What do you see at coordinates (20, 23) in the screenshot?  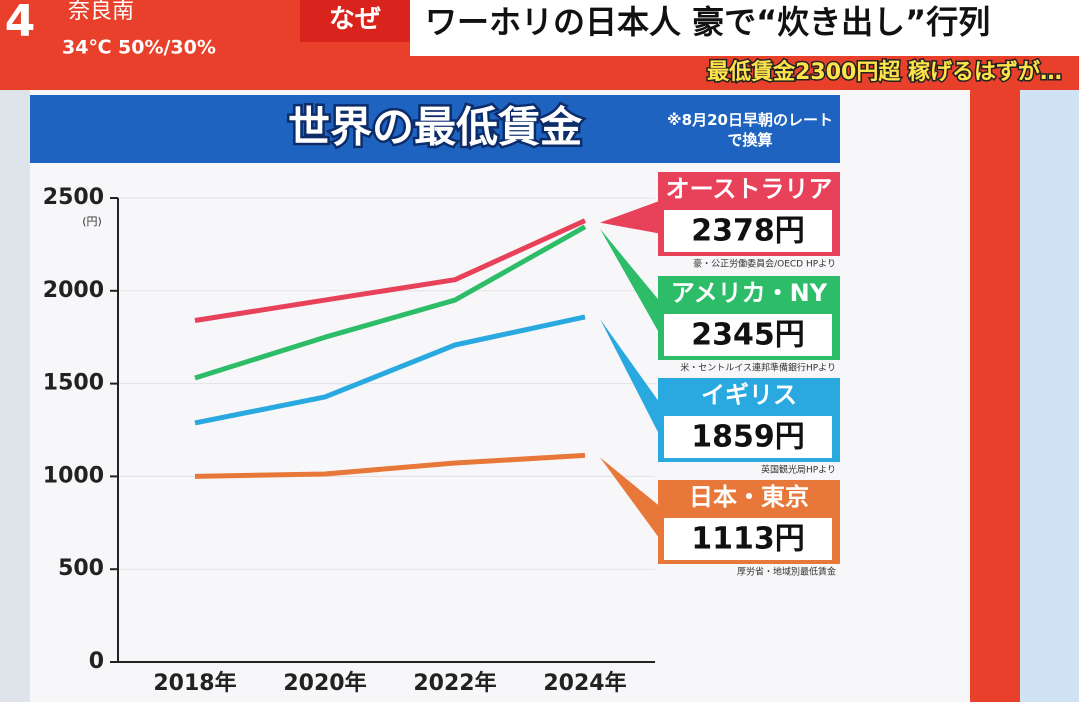 I see `channel: 4` at bounding box center [20, 23].